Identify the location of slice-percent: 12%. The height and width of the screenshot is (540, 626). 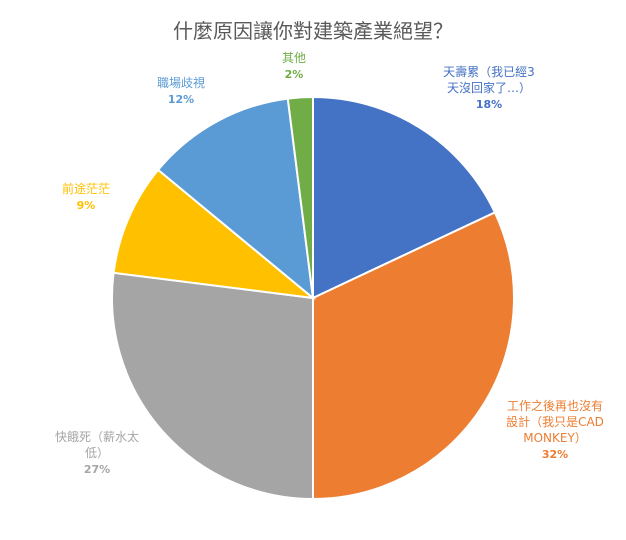
(181, 99).